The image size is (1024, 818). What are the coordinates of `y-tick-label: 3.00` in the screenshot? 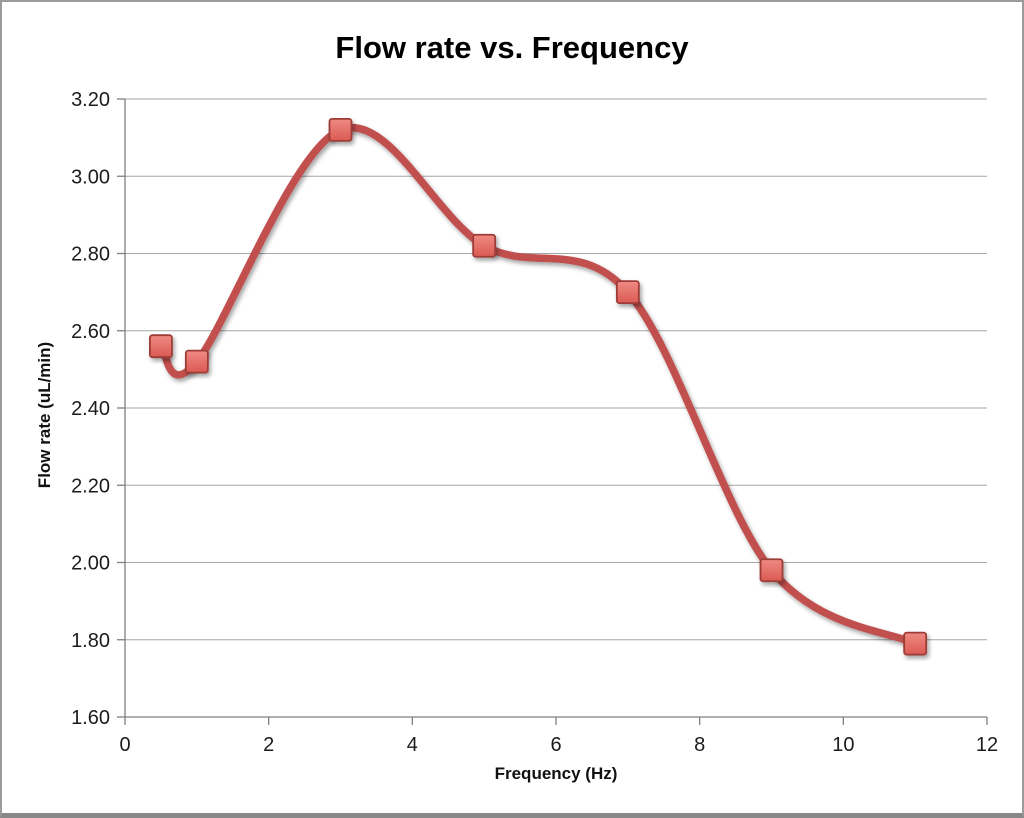 It's located at (90, 177).